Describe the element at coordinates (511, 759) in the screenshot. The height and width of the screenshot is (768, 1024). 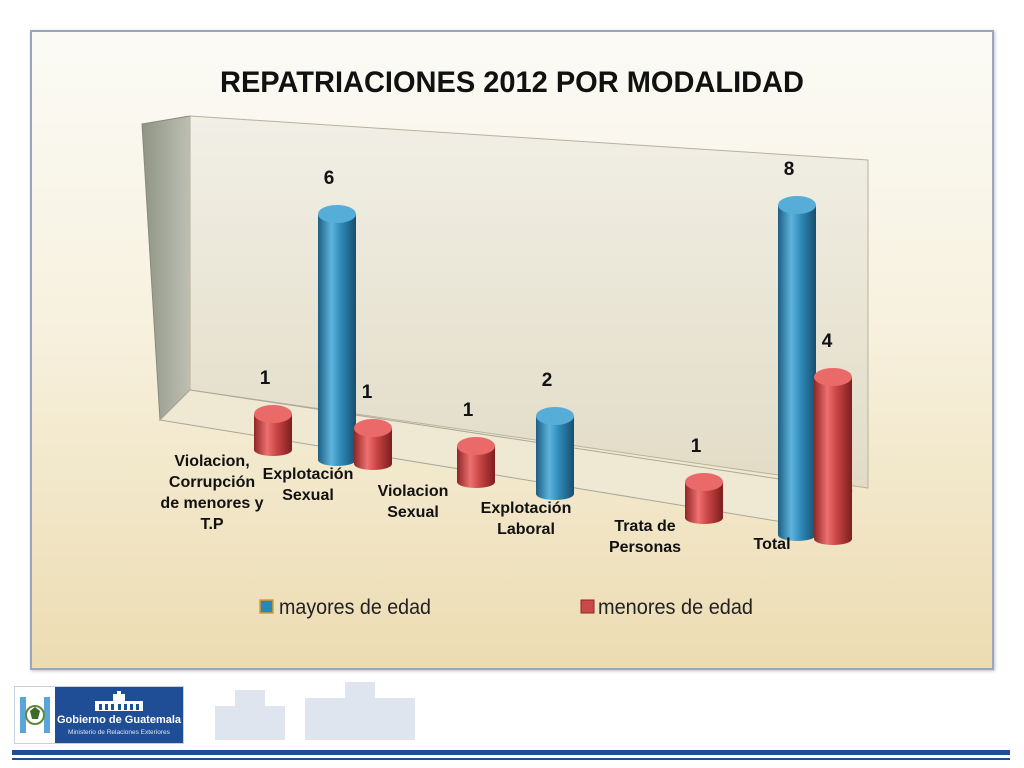
I see `footer-line-thin` at that location.